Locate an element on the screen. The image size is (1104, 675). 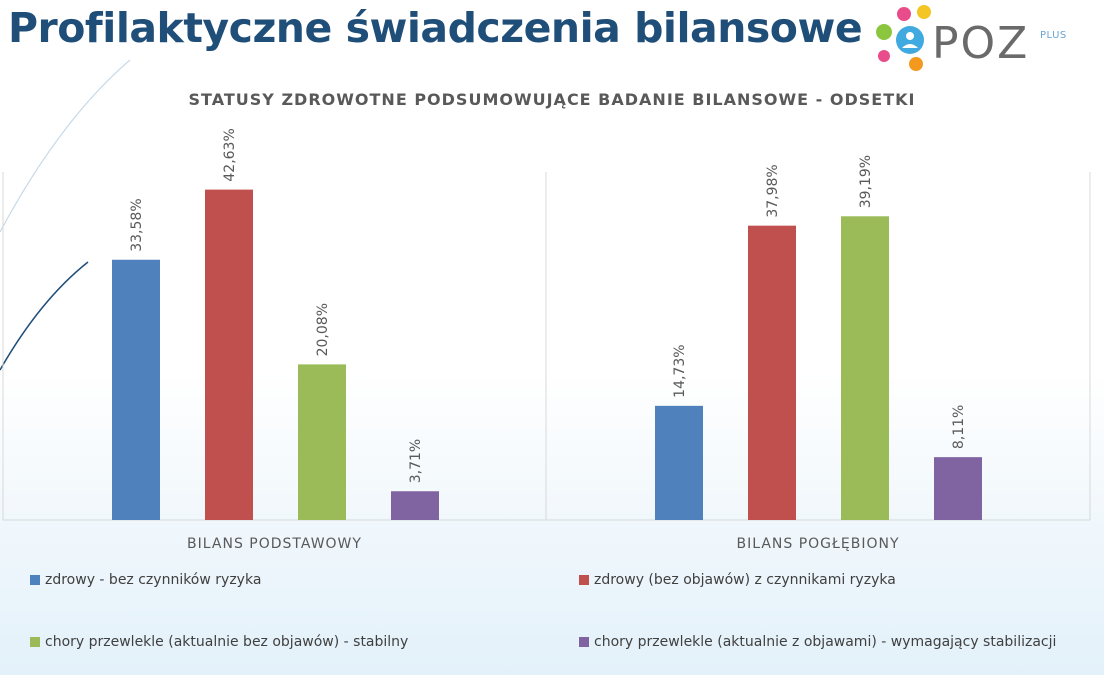
legend-item-zdrowy-z-czynnikami: zdrowy (bez objawów) z czynnikami ryzyka is located at coordinates (737, 580).